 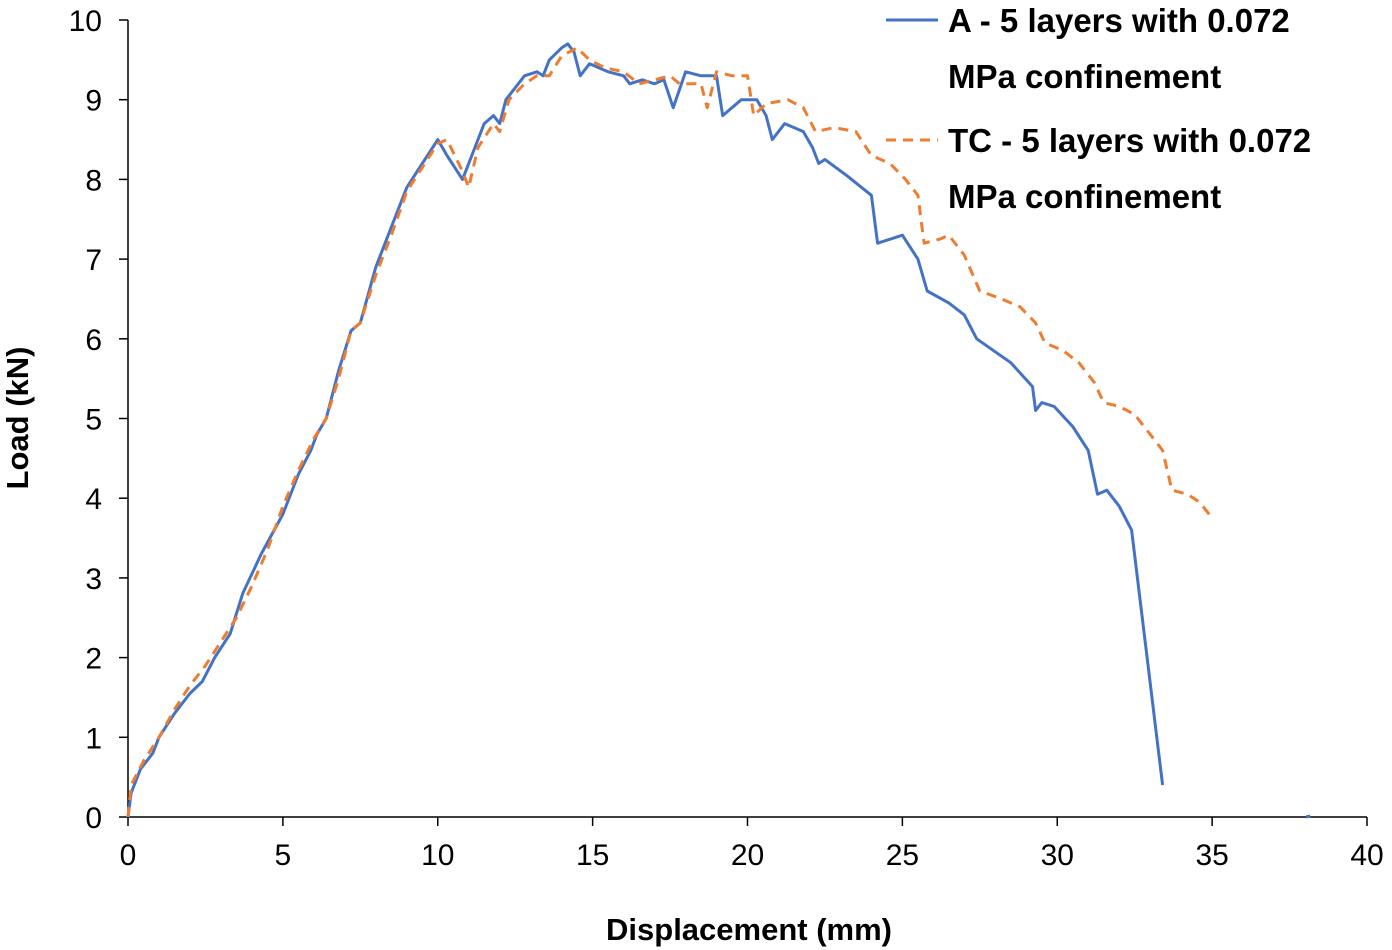 What do you see at coordinates (1211, 855) in the screenshot?
I see `x-tick-label: 35` at bounding box center [1211, 855].